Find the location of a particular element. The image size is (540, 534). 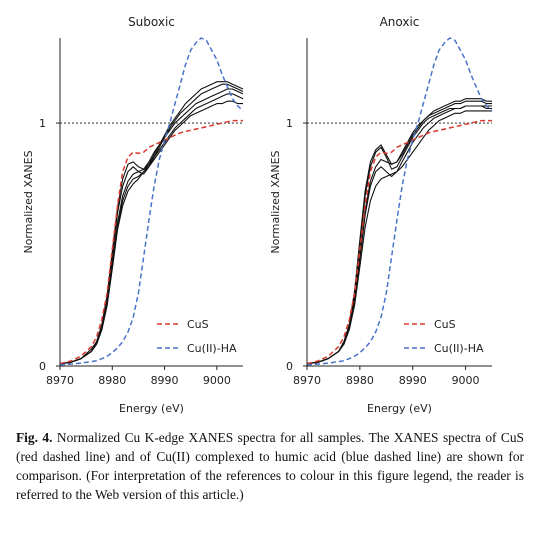

caption-label: Fig. 4. is located at coordinates (34, 437).